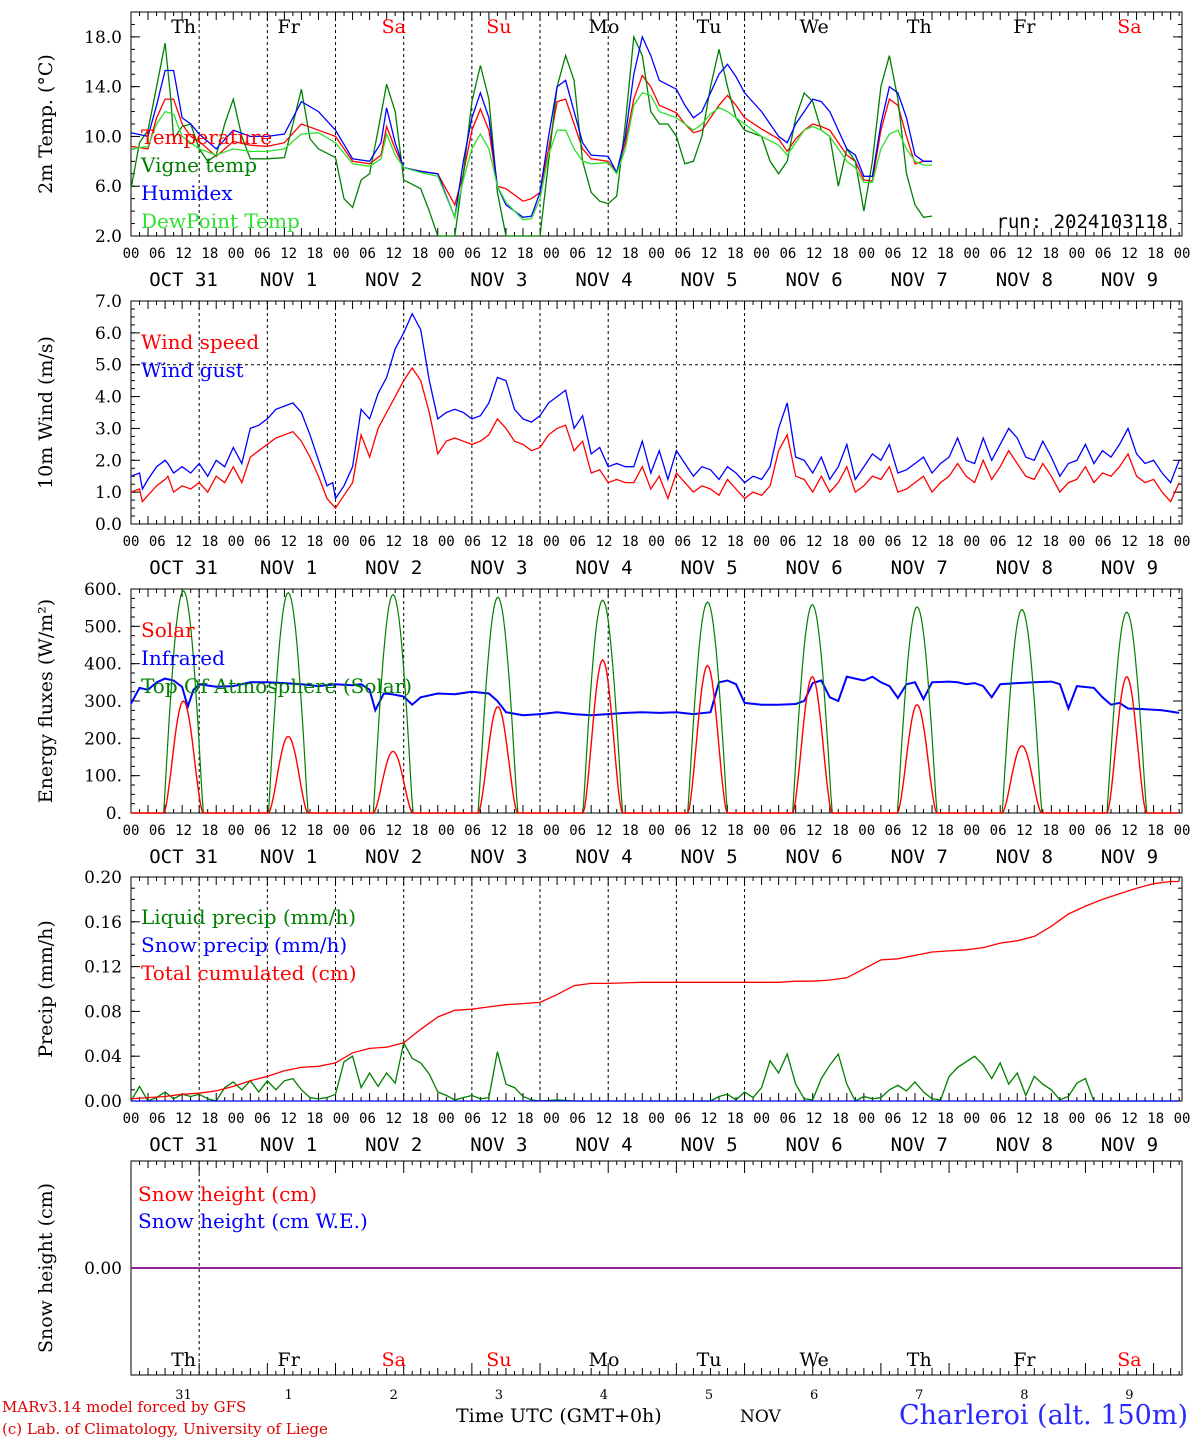  I want to click on wind-ytick-label: 1.0, so click(108, 493).